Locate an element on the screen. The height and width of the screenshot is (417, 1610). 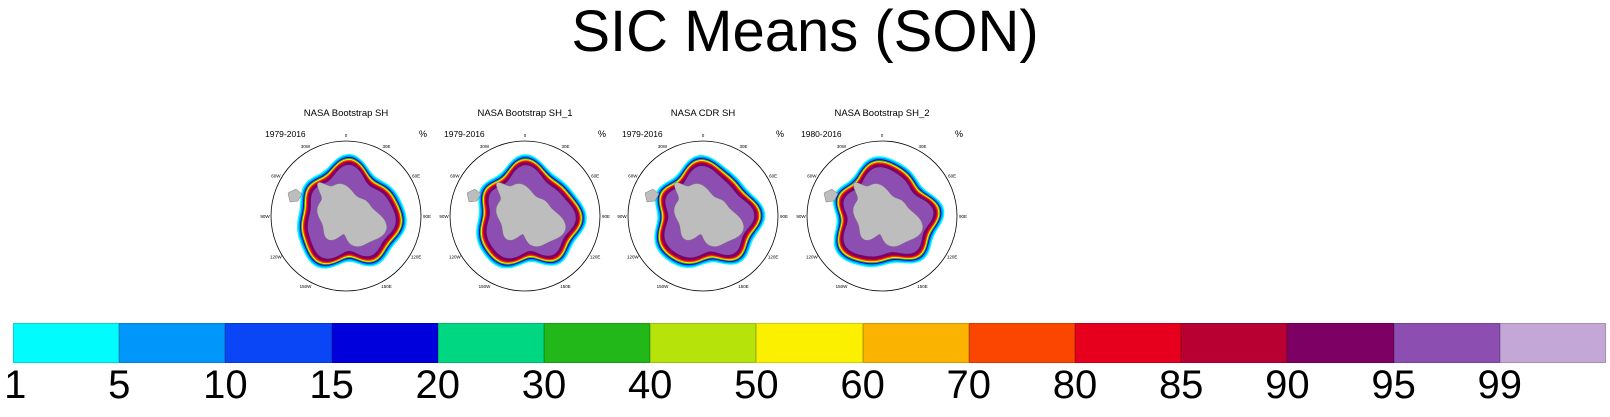
colorbar-label: 99 is located at coordinates (1500, 385).